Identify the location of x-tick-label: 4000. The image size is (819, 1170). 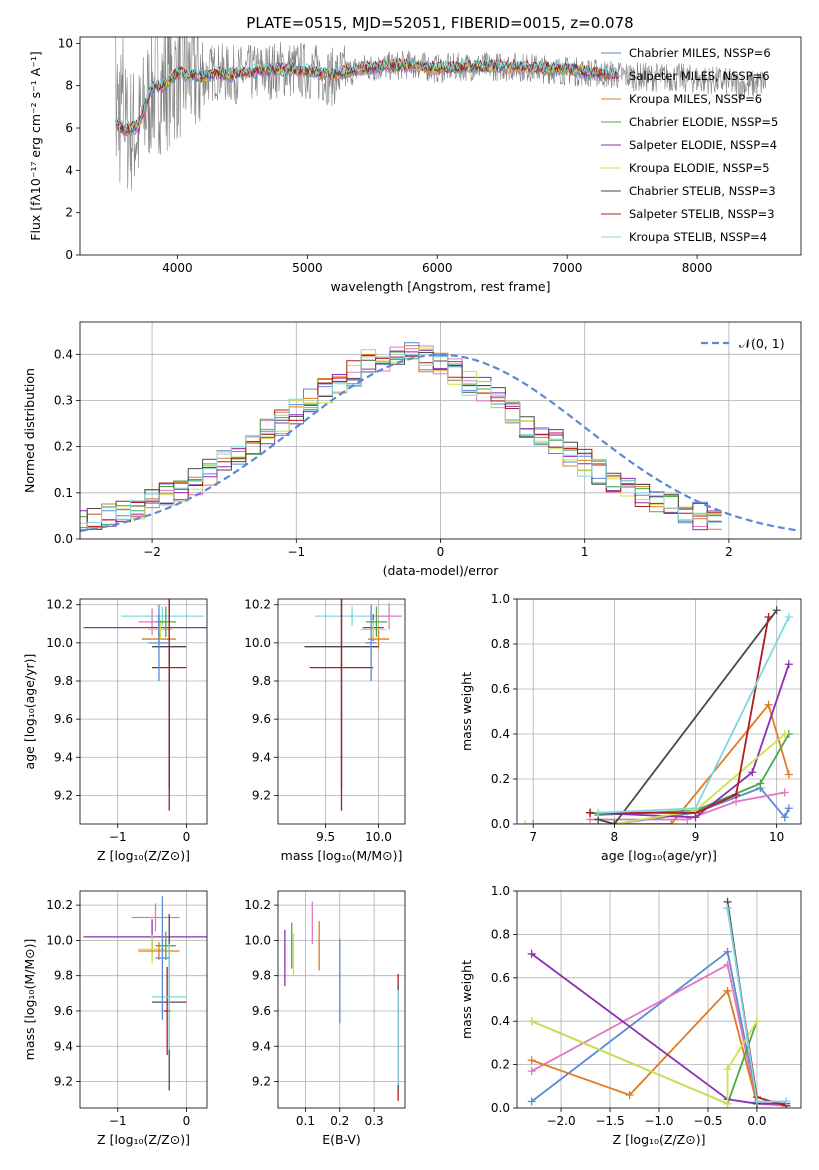
(177, 268).